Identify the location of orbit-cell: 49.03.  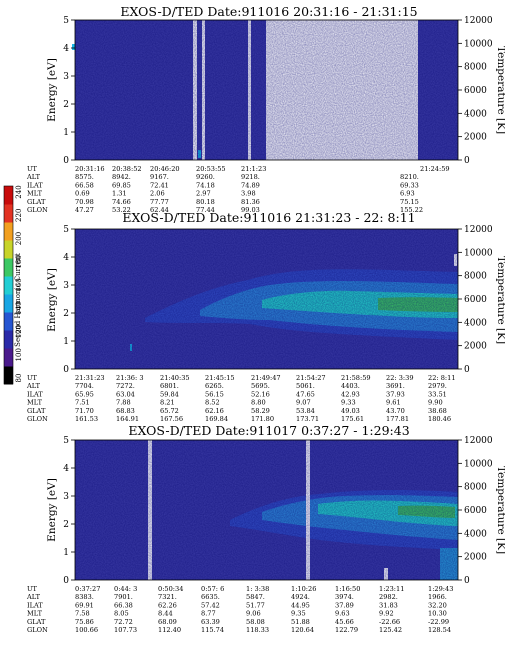
(350, 411).